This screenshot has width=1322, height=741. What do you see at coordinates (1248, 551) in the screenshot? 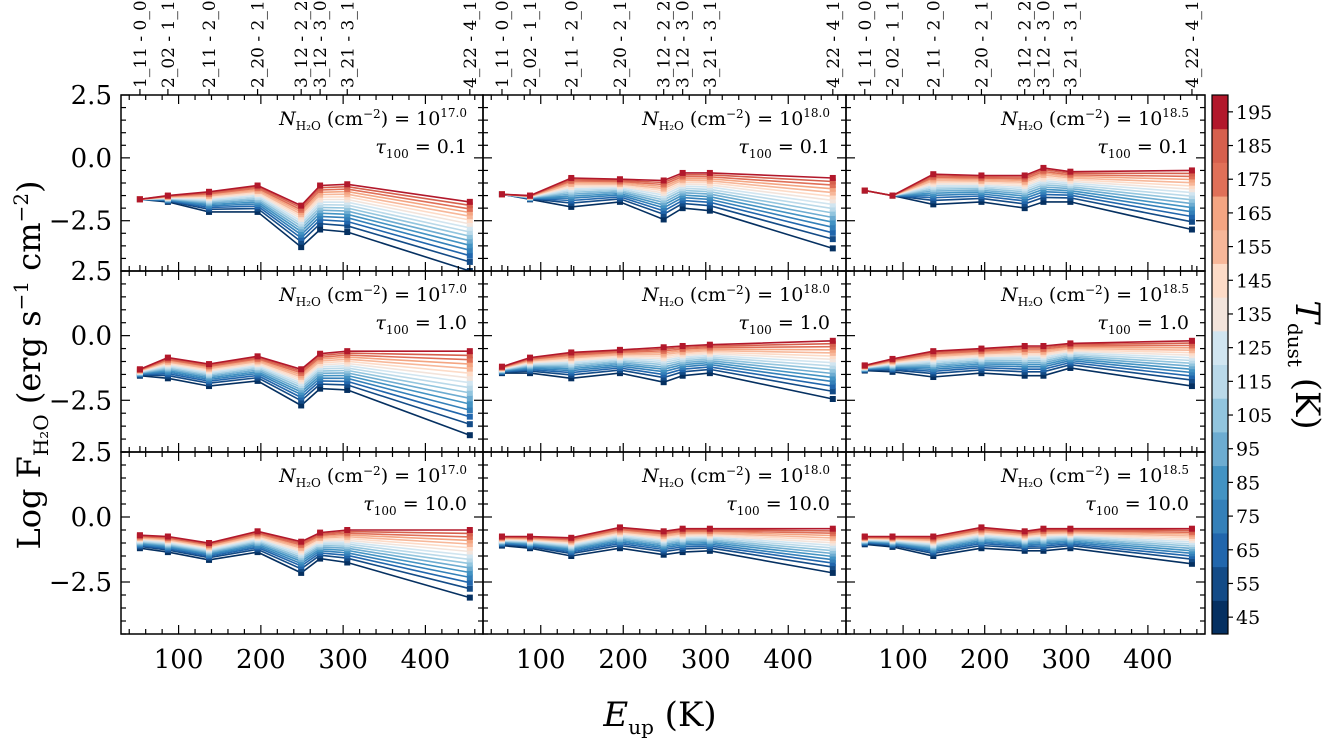
I see `colorbar-tick-label: 65` at bounding box center [1248, 551].